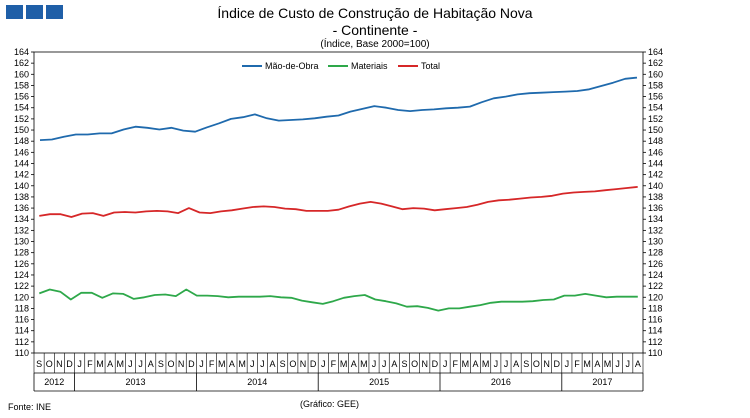 Image resolution: width=750 pixels, height=418 pixels. Describe the element at coordinates (21, 97) in the screenshot. I see `y-tick-label-left: 156` at that location.